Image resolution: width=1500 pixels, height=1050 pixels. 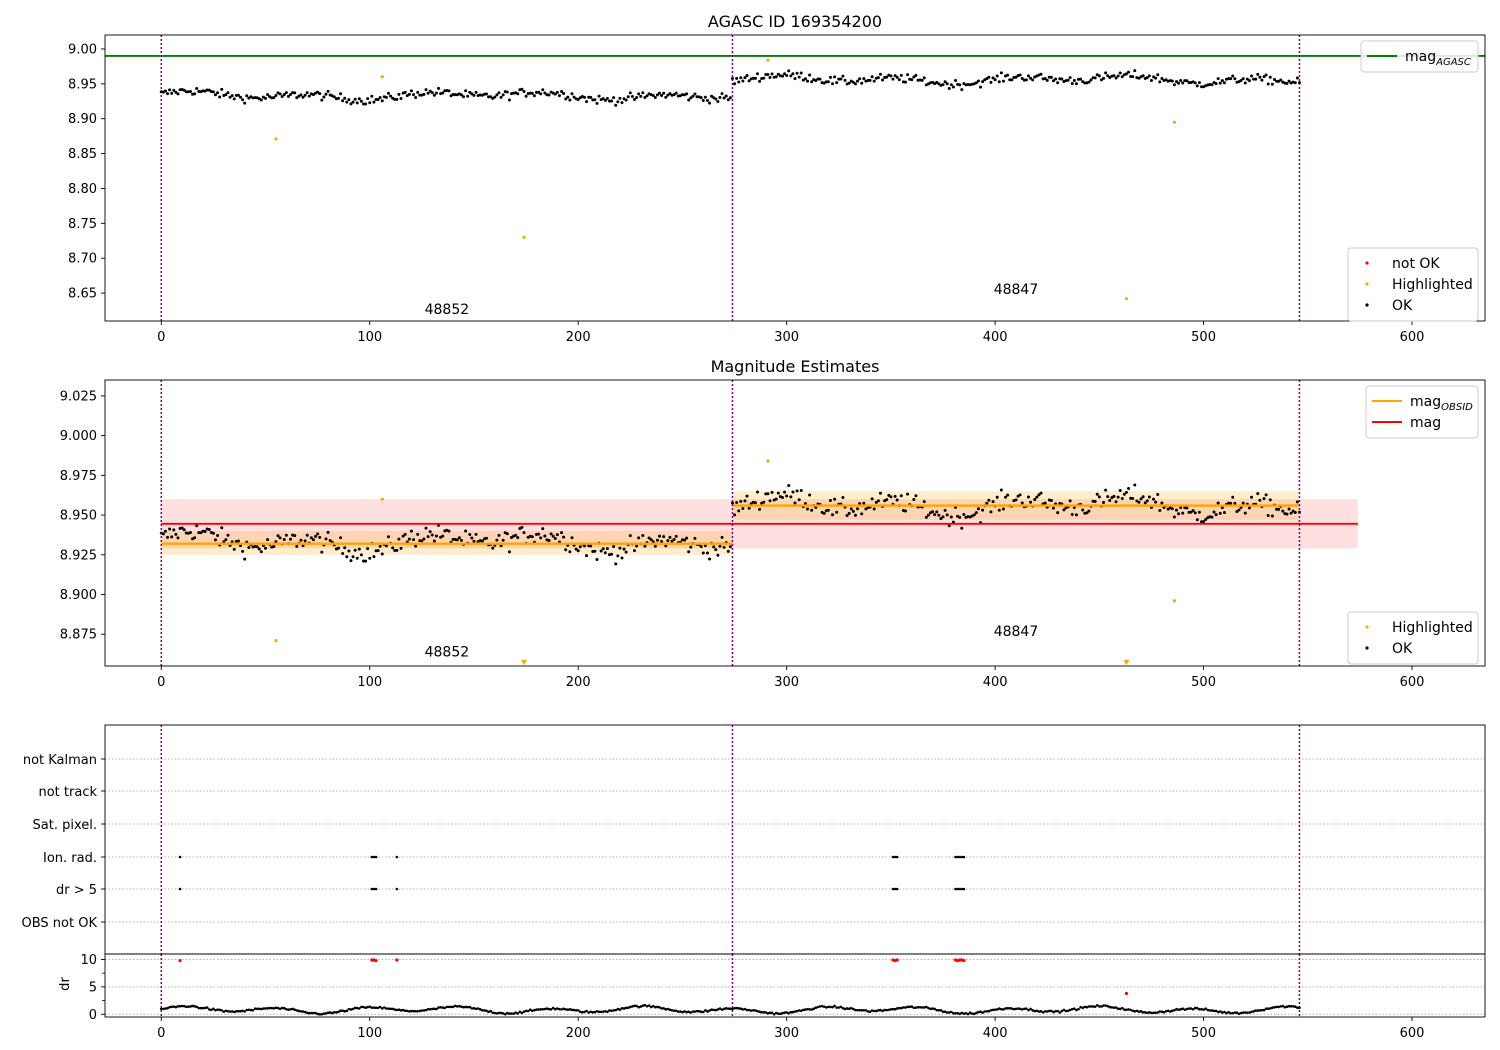 What do you see at coordinates (897, 960) in the screenshot?
I see `dr-outlier-point` at bounding box center [897, 960].